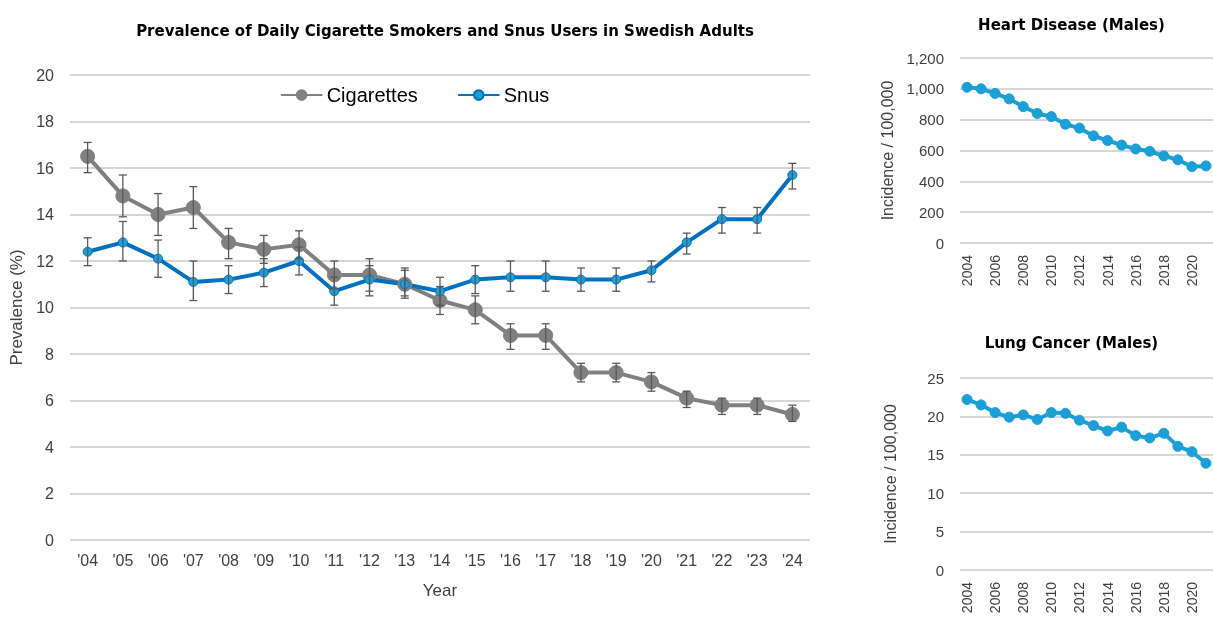  Describe the element at coordinates (475, 560) in the screenshot. I see `x-tick-label: '15` at that location.